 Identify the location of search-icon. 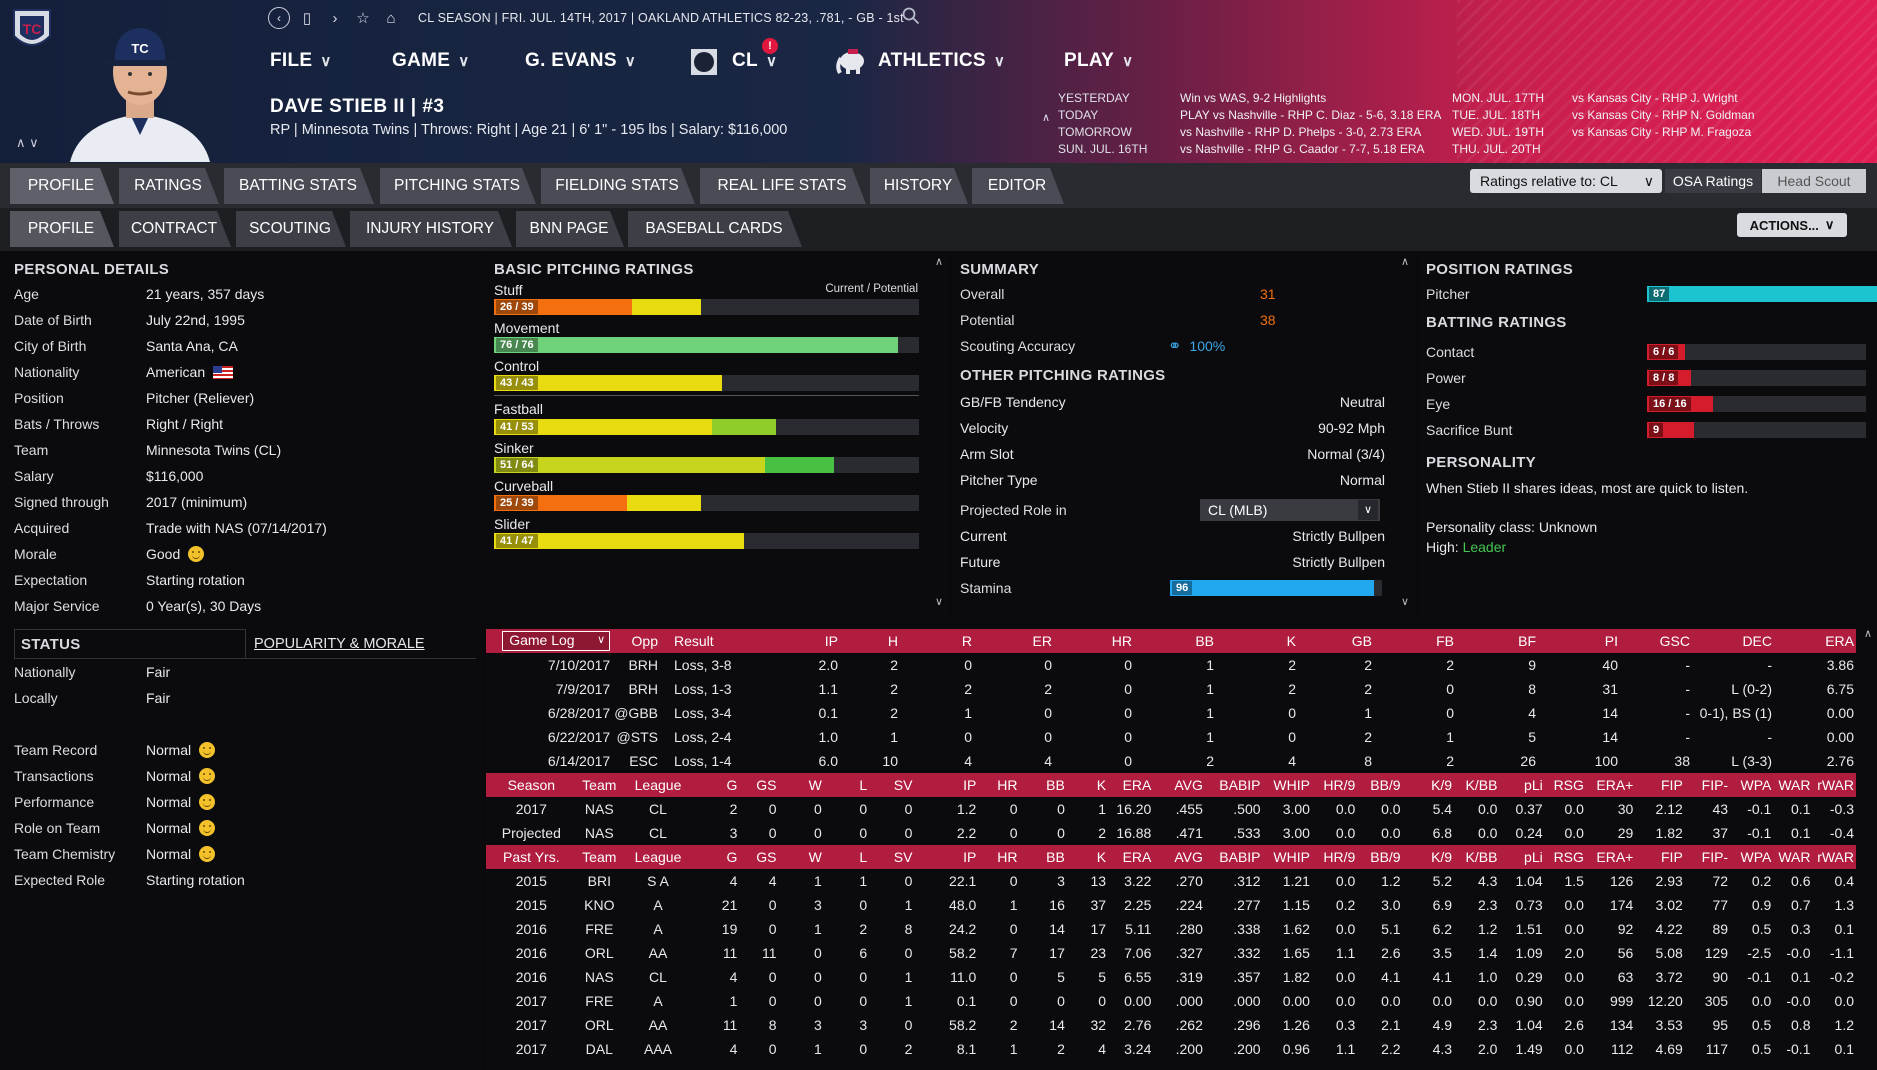
(911, 16).